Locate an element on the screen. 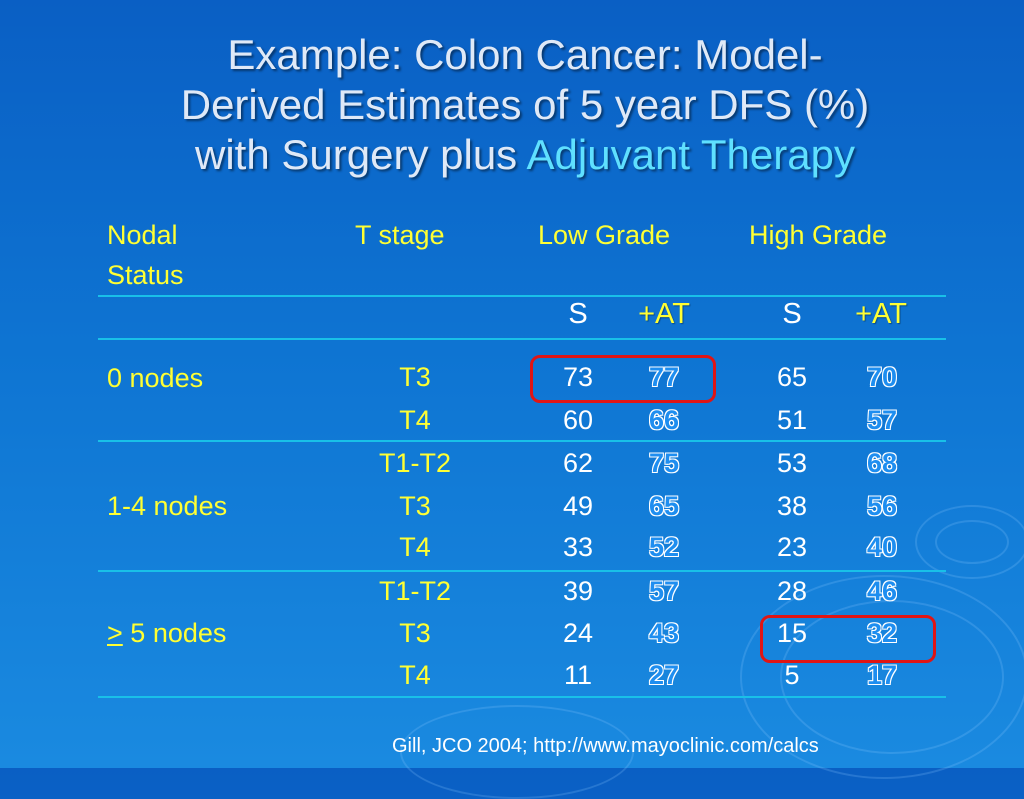 This screenshot has width=1024, height=799. highlight-box-low-grade is located at coordinates (623, 379).